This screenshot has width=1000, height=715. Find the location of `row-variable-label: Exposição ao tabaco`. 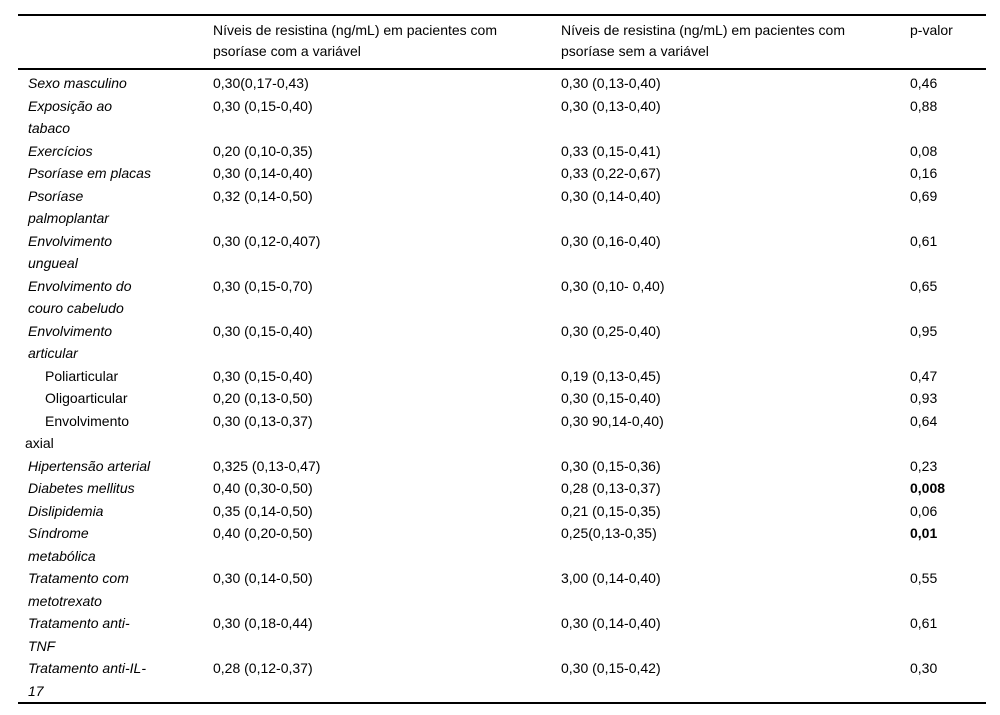

row-variable-label: Exposição ao tabaco is located at coordinates (70, 117).